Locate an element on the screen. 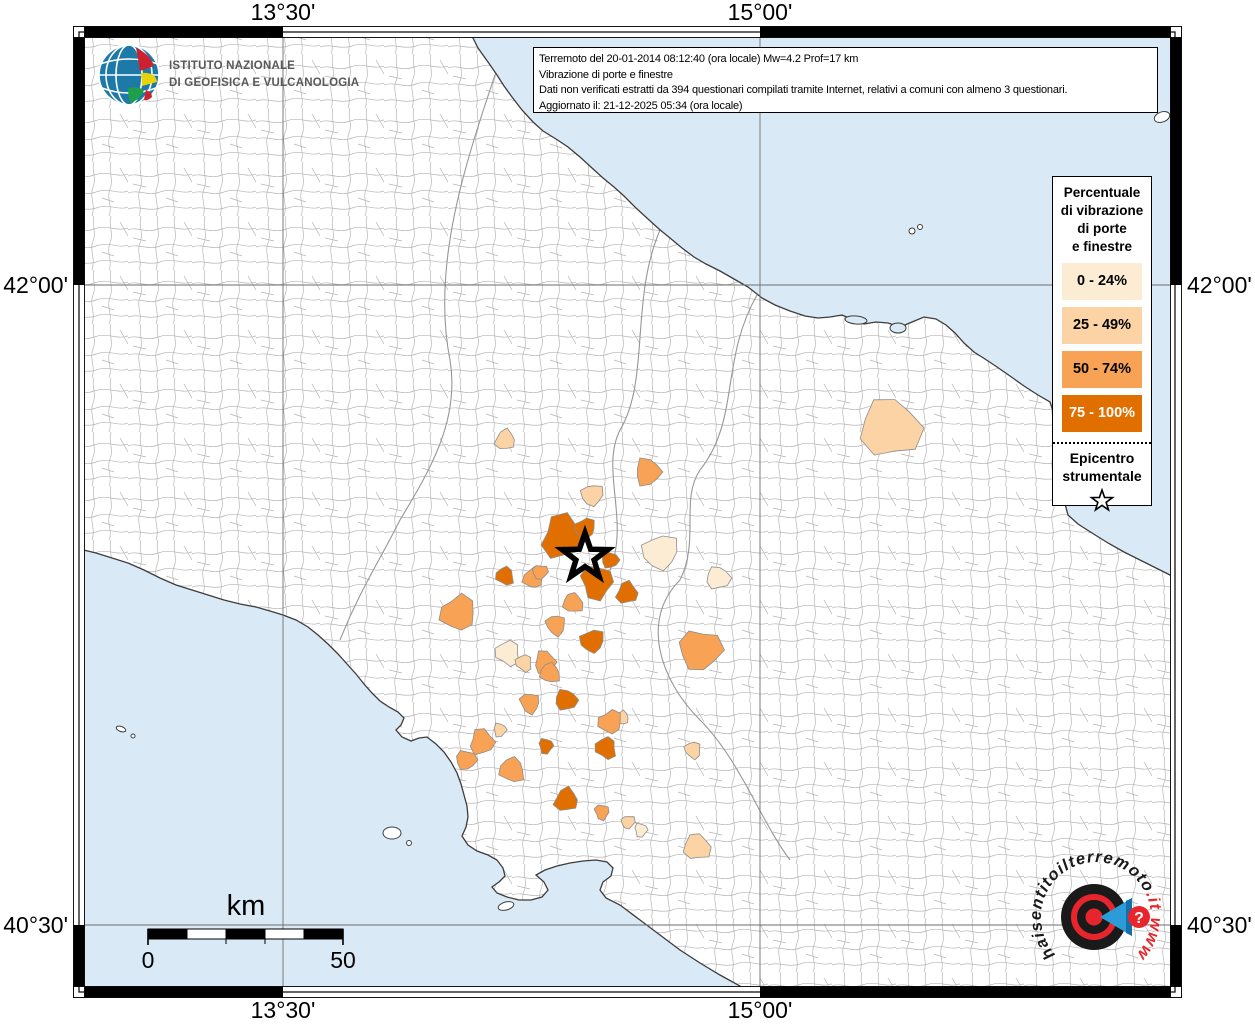 Image resolution: width=1255 pixels, height=1024 pixels. legend-class-2: 50 - 74% is located at coordinates (1102, 369).